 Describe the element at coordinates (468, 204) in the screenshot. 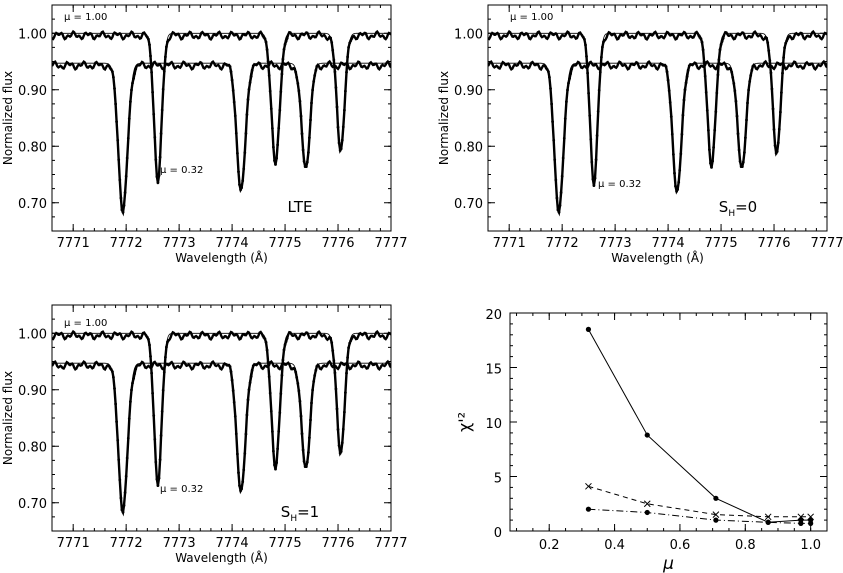

I see `y-tick-label: 0.70` at that location.